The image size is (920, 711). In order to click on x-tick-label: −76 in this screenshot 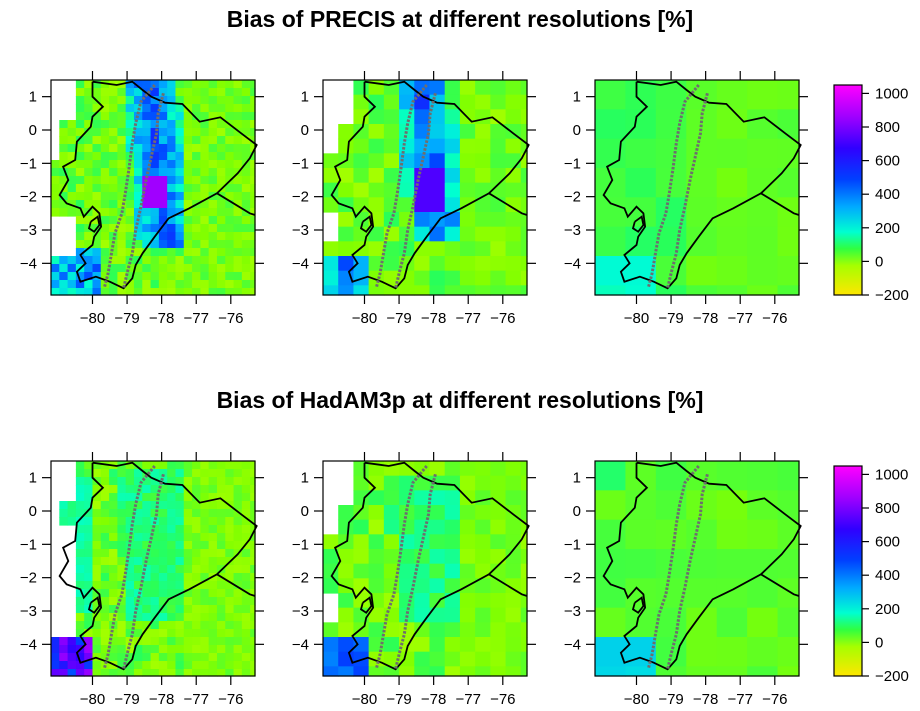, I will do `click(502, 318)`.